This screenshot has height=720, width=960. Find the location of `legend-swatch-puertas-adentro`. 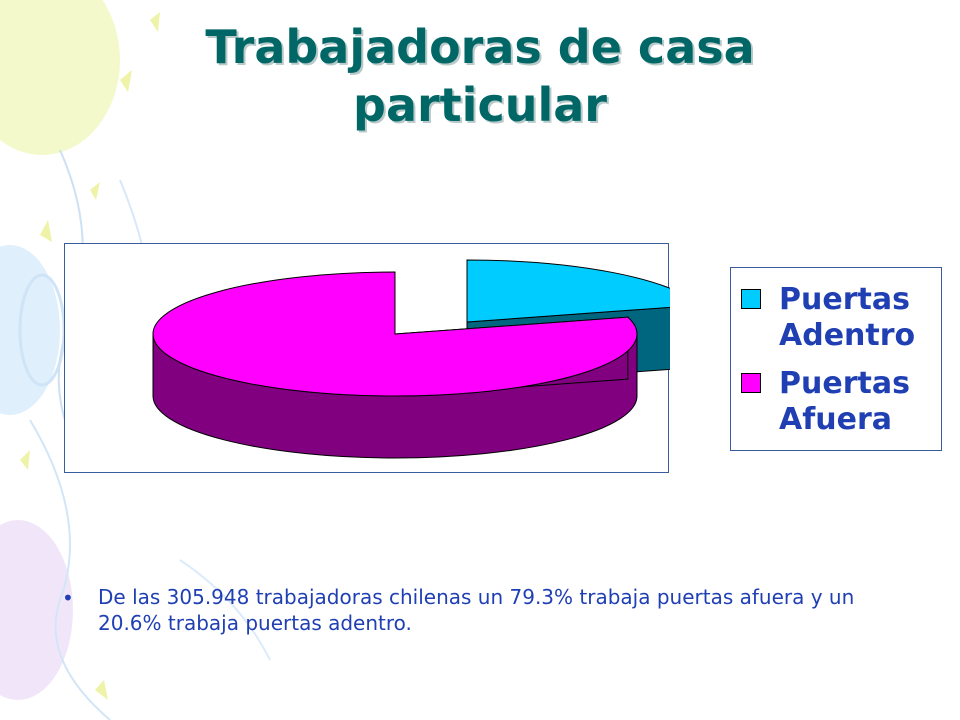

legend-swatch-puertas-adentro is located at coordinates (751, 299).